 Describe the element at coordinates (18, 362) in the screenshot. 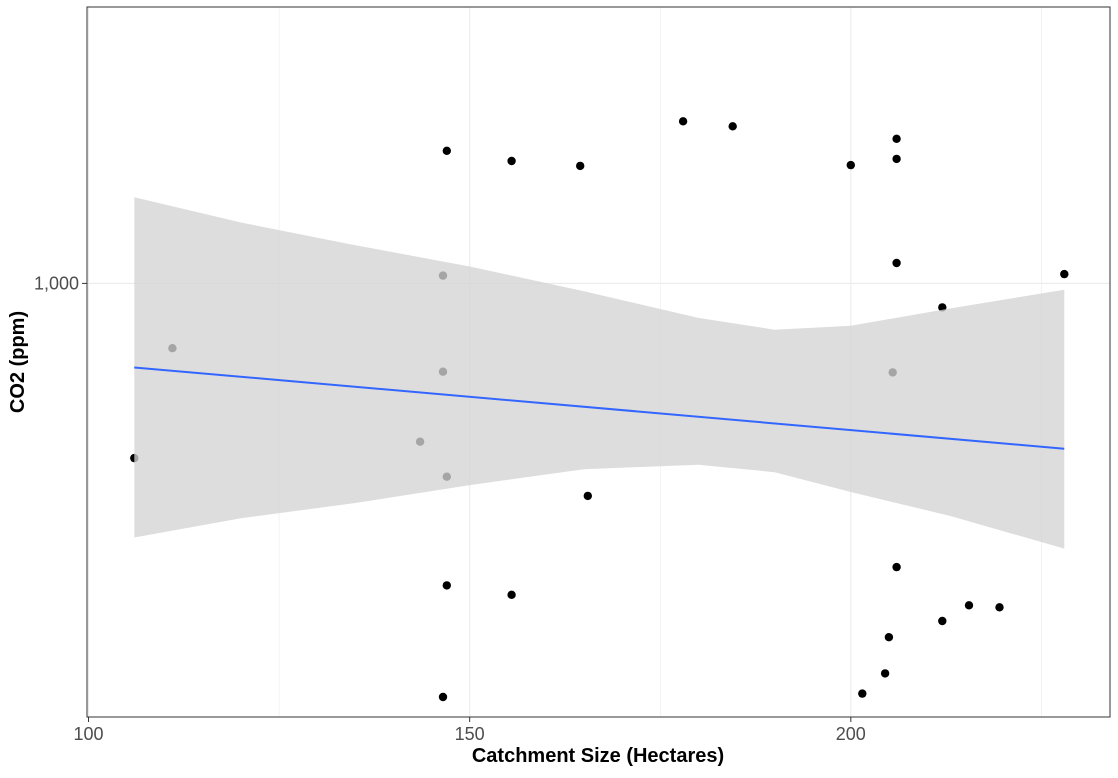

I see `y-axis-title: CO2 (ppm)` at that location.